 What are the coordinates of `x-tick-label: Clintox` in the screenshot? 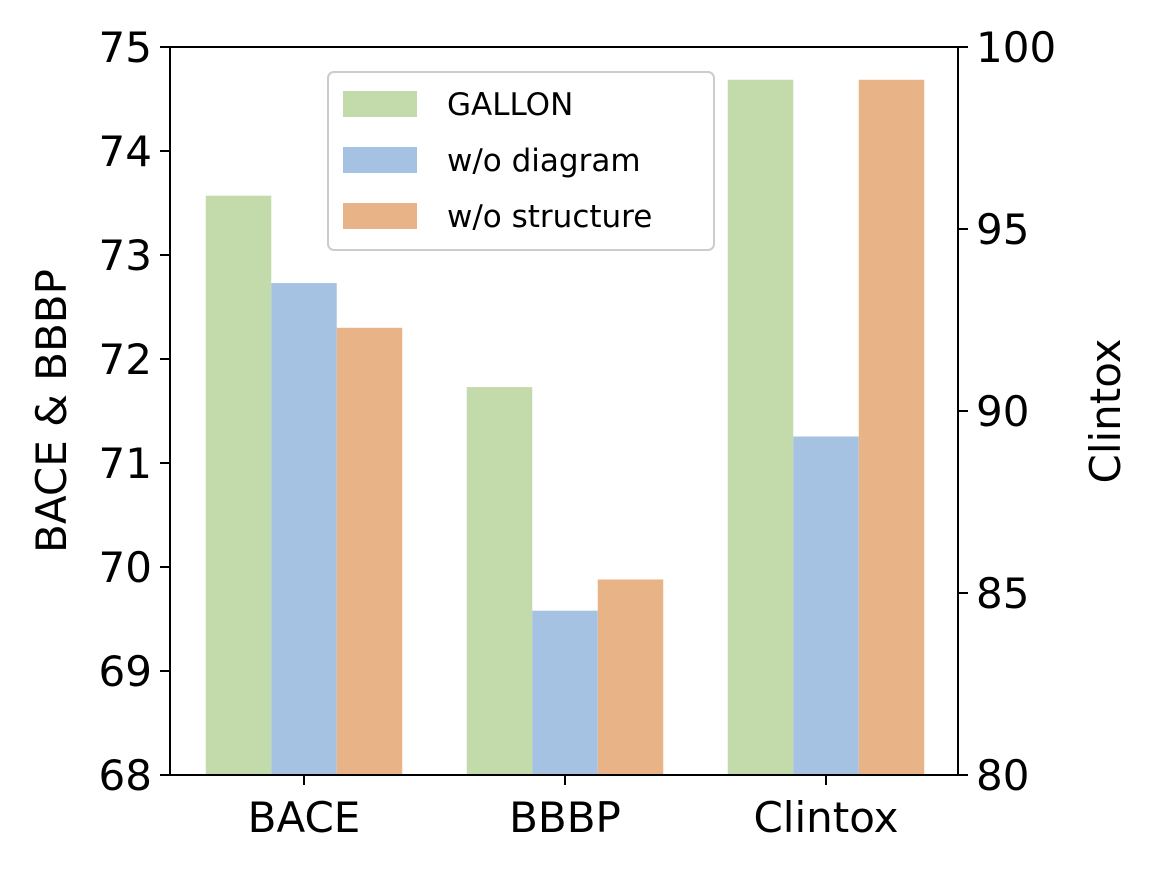 It's located at (825, 817).